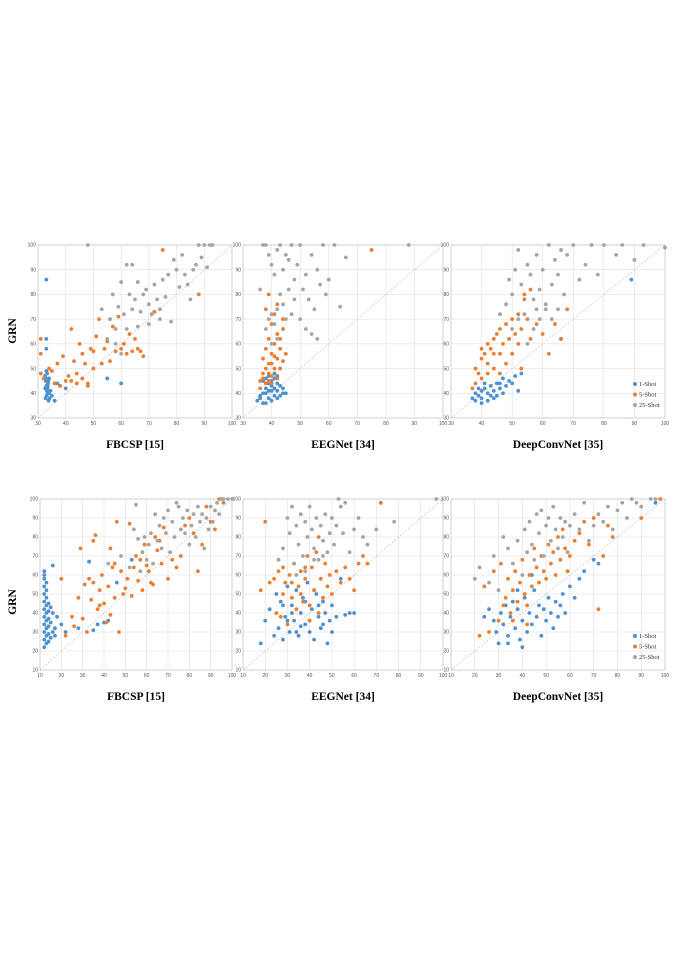  Describe the element at coordinates (238, 614) in the screenshot. I see `y-tick-label: 40` at that location.